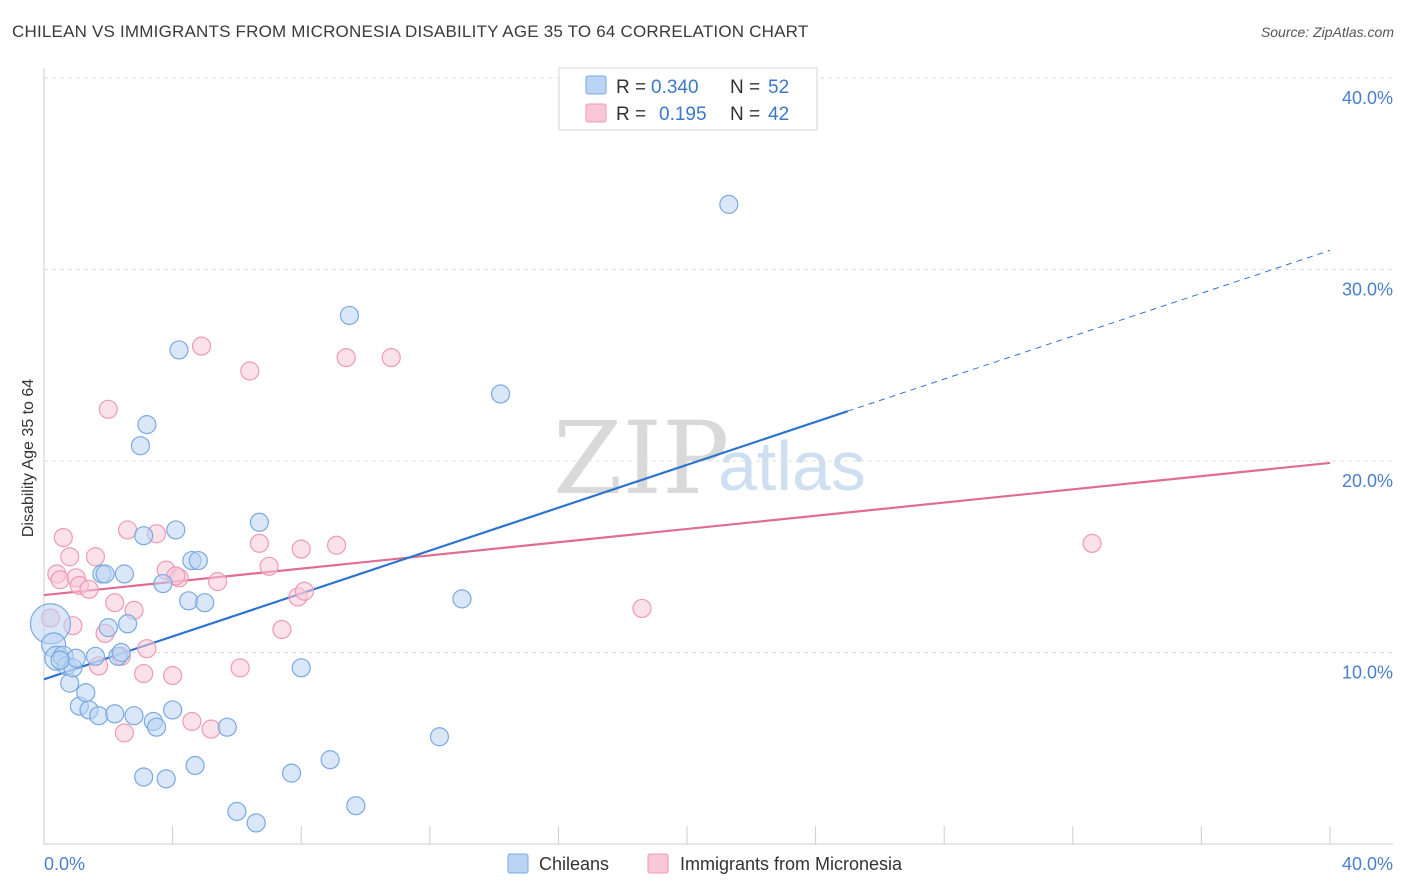 This screenshot has height=892, width=1406. I want to click on legend-n-value-chileans: 52, so click(778, 87).